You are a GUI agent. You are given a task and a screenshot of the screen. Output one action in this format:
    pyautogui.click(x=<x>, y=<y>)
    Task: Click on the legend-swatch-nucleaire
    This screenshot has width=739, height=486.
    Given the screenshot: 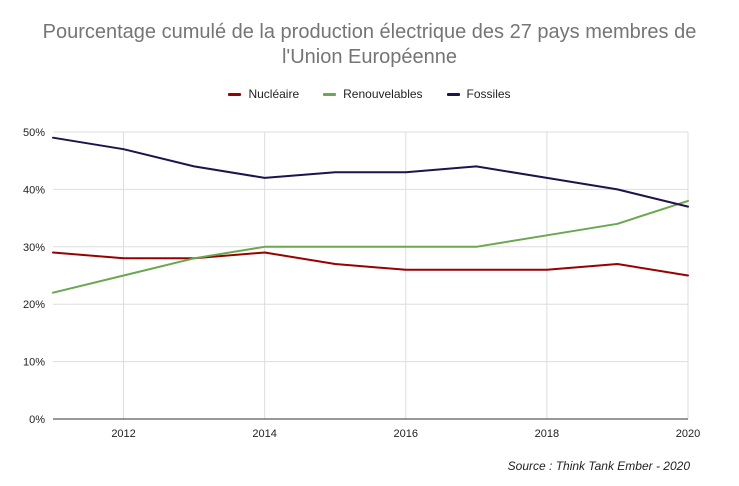 What is the action you would take?
    pyautogui.click(x=235, y=94)
    